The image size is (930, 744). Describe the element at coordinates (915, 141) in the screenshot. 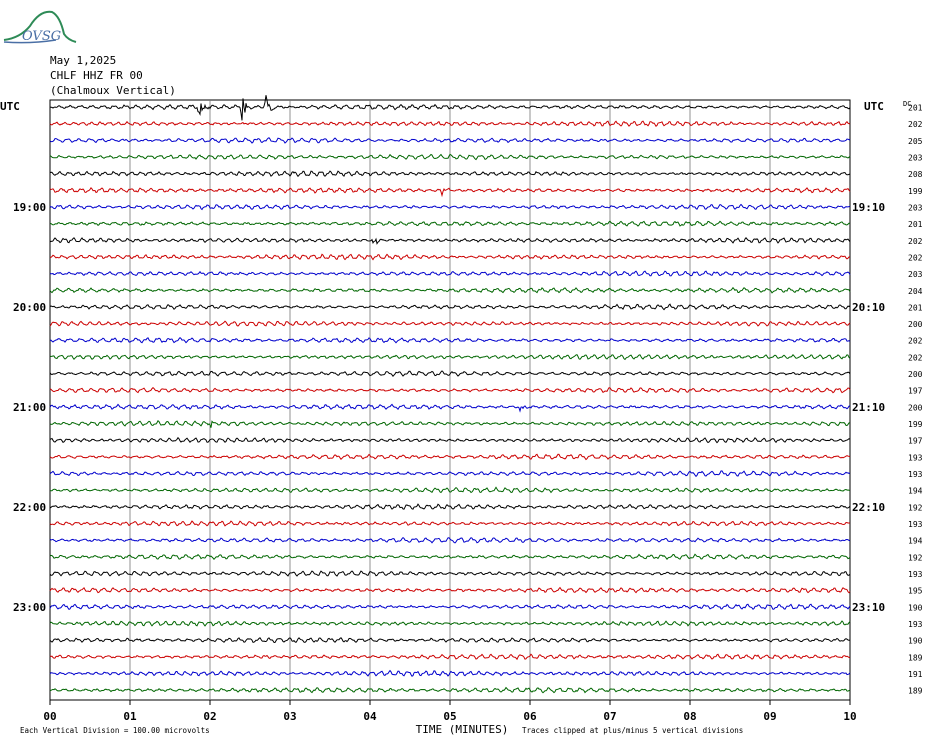

I see `dc-offset-label: 205` at that location.